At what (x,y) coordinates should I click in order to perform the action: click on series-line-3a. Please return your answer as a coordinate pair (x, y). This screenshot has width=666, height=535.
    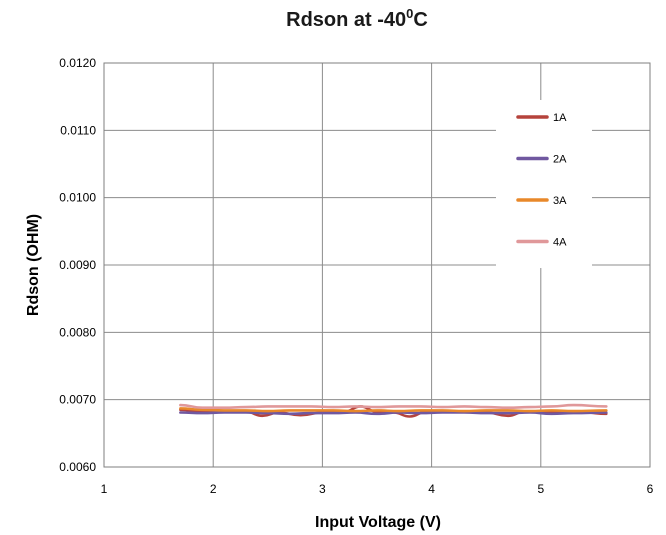
    Looking at the image, I should click on (393, 410).